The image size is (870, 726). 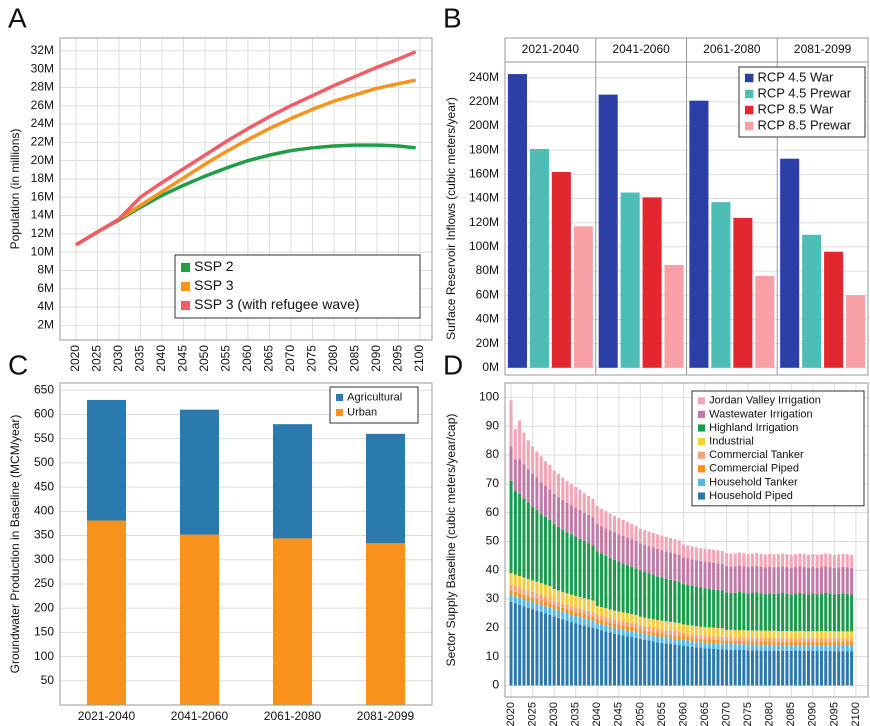 I want to click on y-tick-label: 650, so click(x=44, y=389).